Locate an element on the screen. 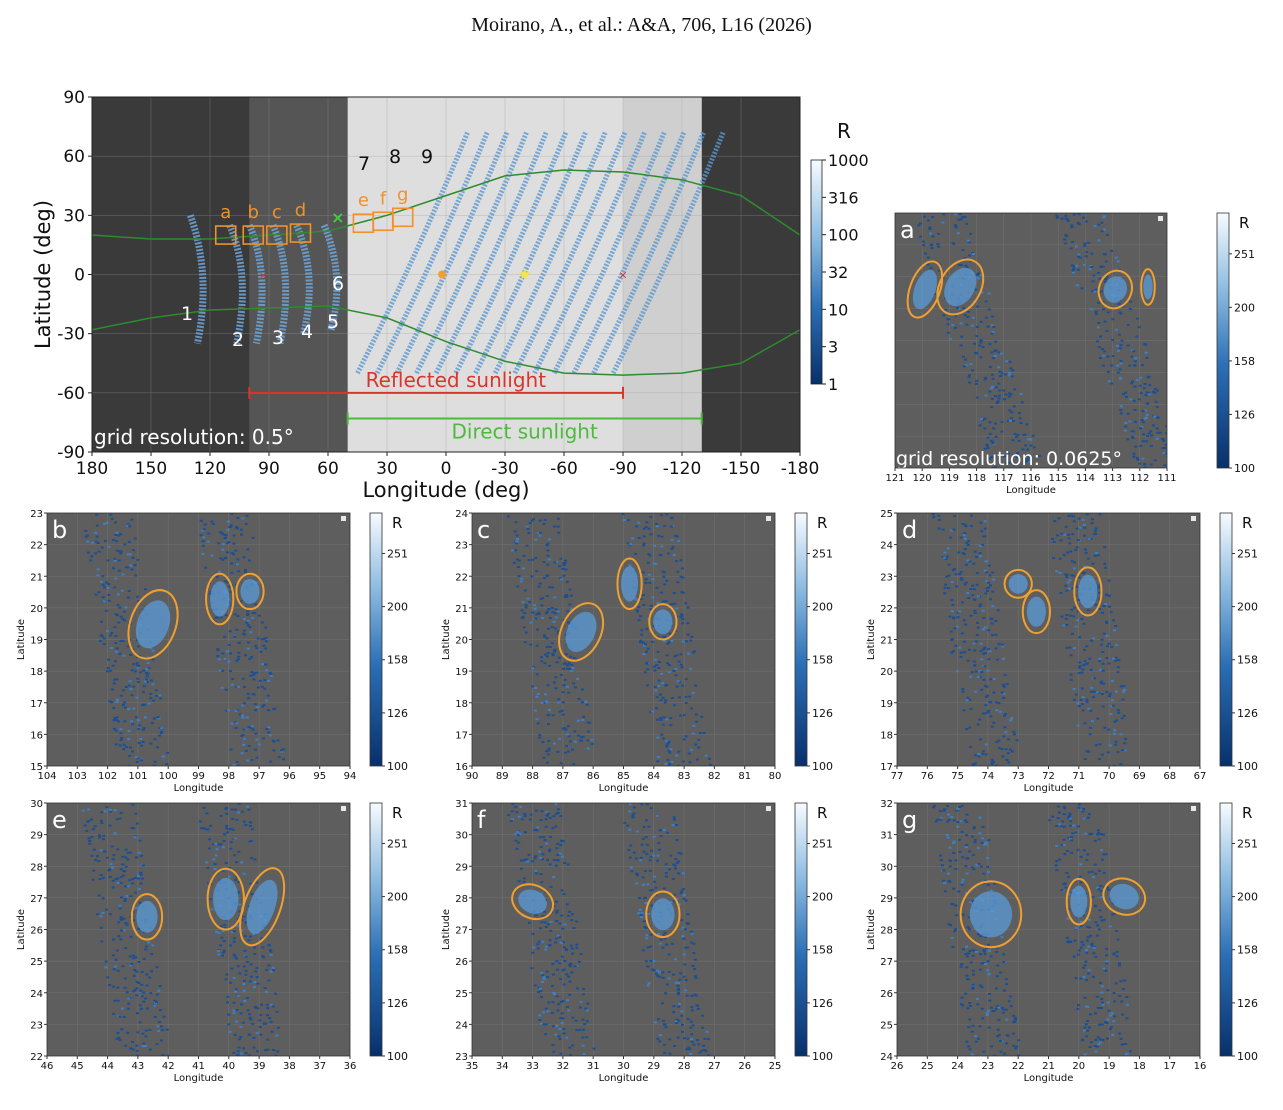 This screenshot has height=1110, width=1283. colorbar-tick-label: 200 is located at coordinates (1244, 307).